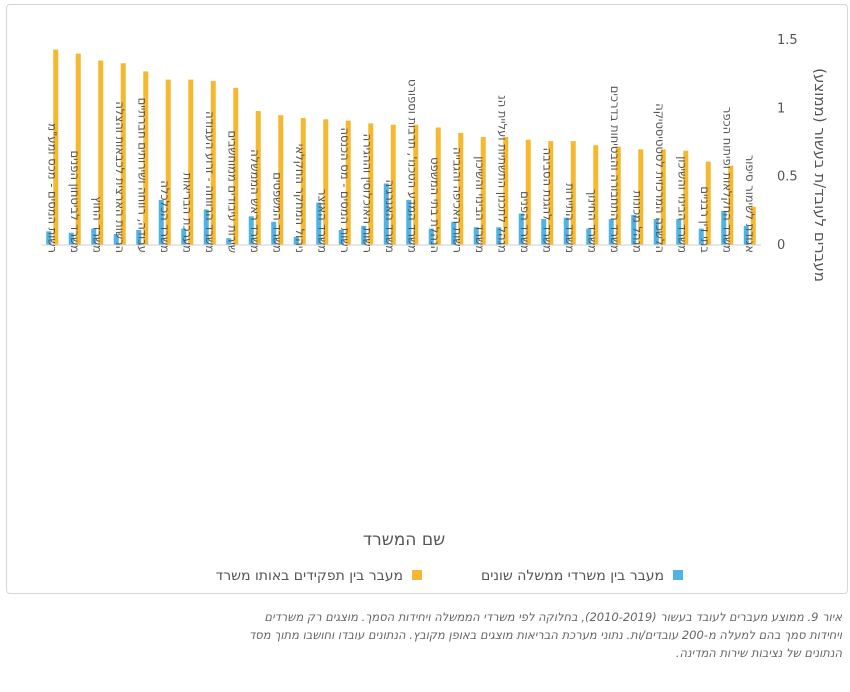 The width and height of the screenshot is (850, 692). Describe the element at coordinates (277, 212) in the screenshot. I see `category-label-10: משרד המשפטים` at that location.